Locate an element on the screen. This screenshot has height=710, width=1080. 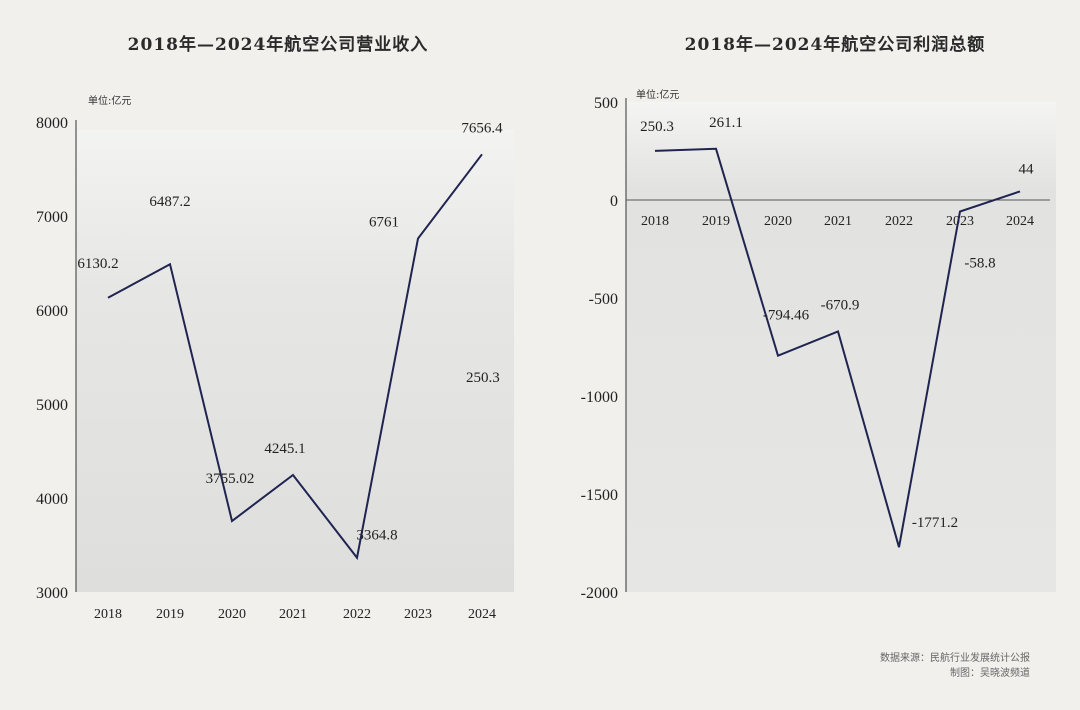
profit-y-tick-label: 0 is located at coordinates (614, 201).